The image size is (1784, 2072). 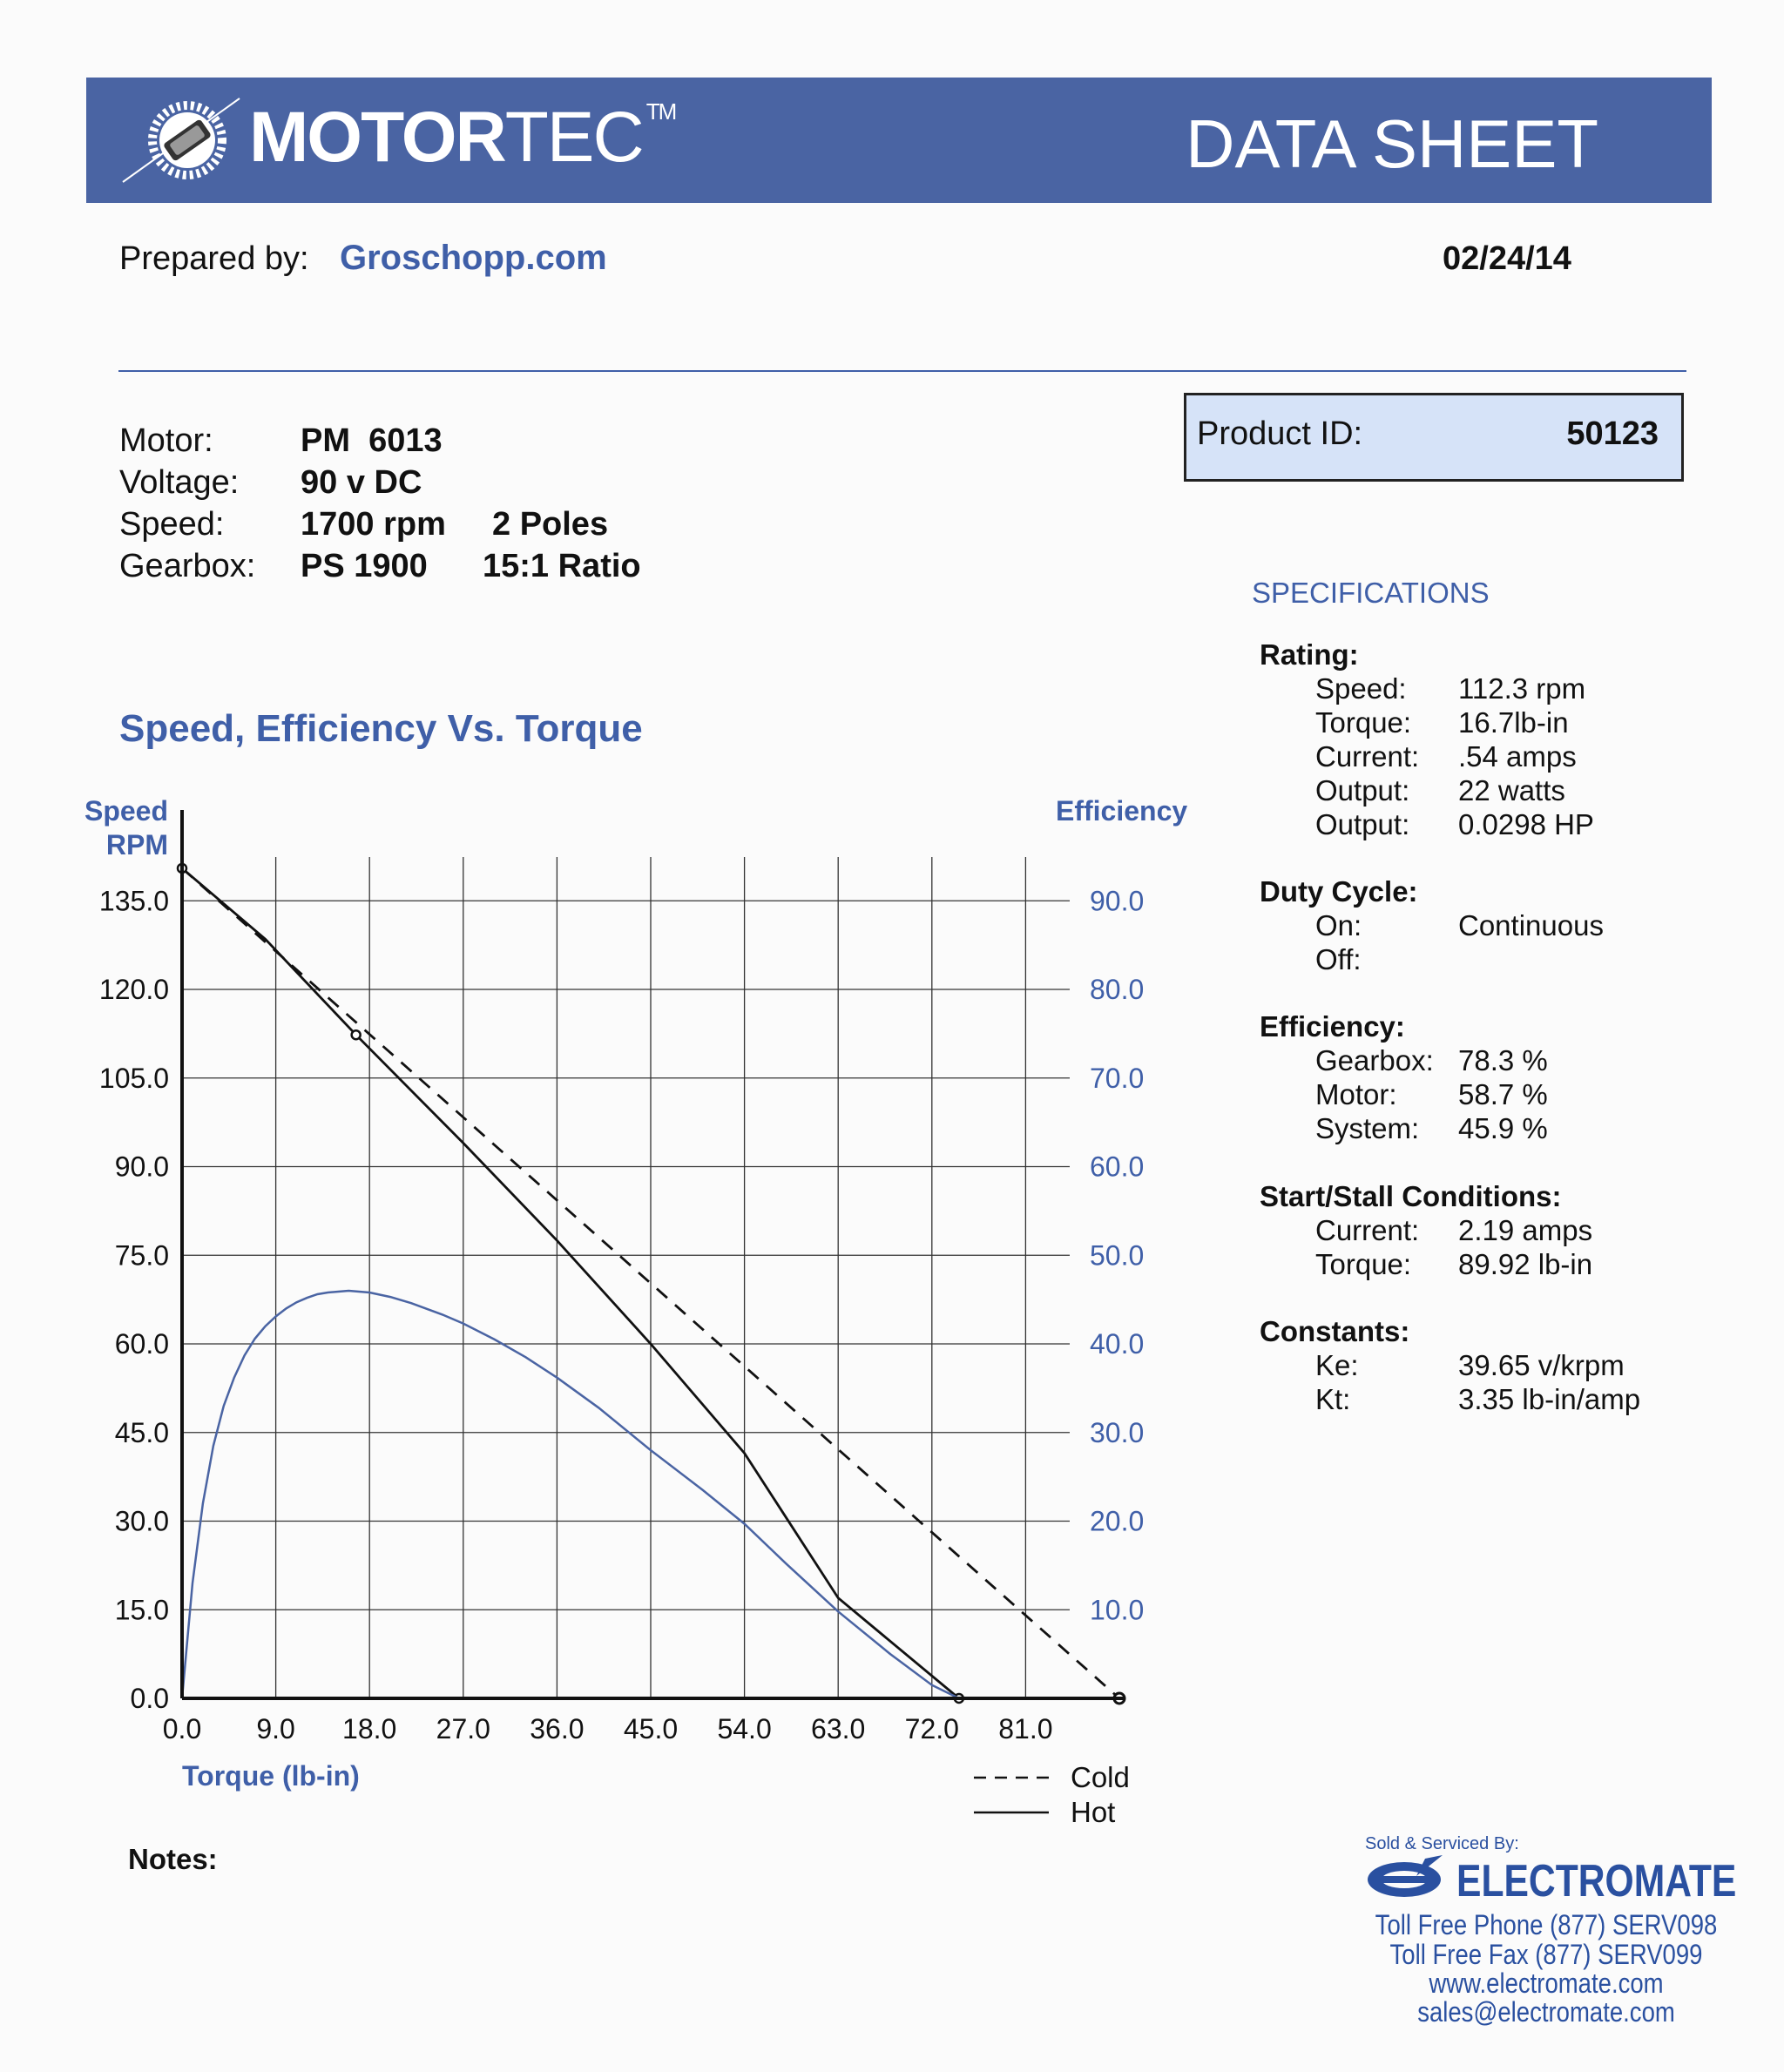 I want to click on y-left-tick-label: 75.0, so click(x=142, y=1255).